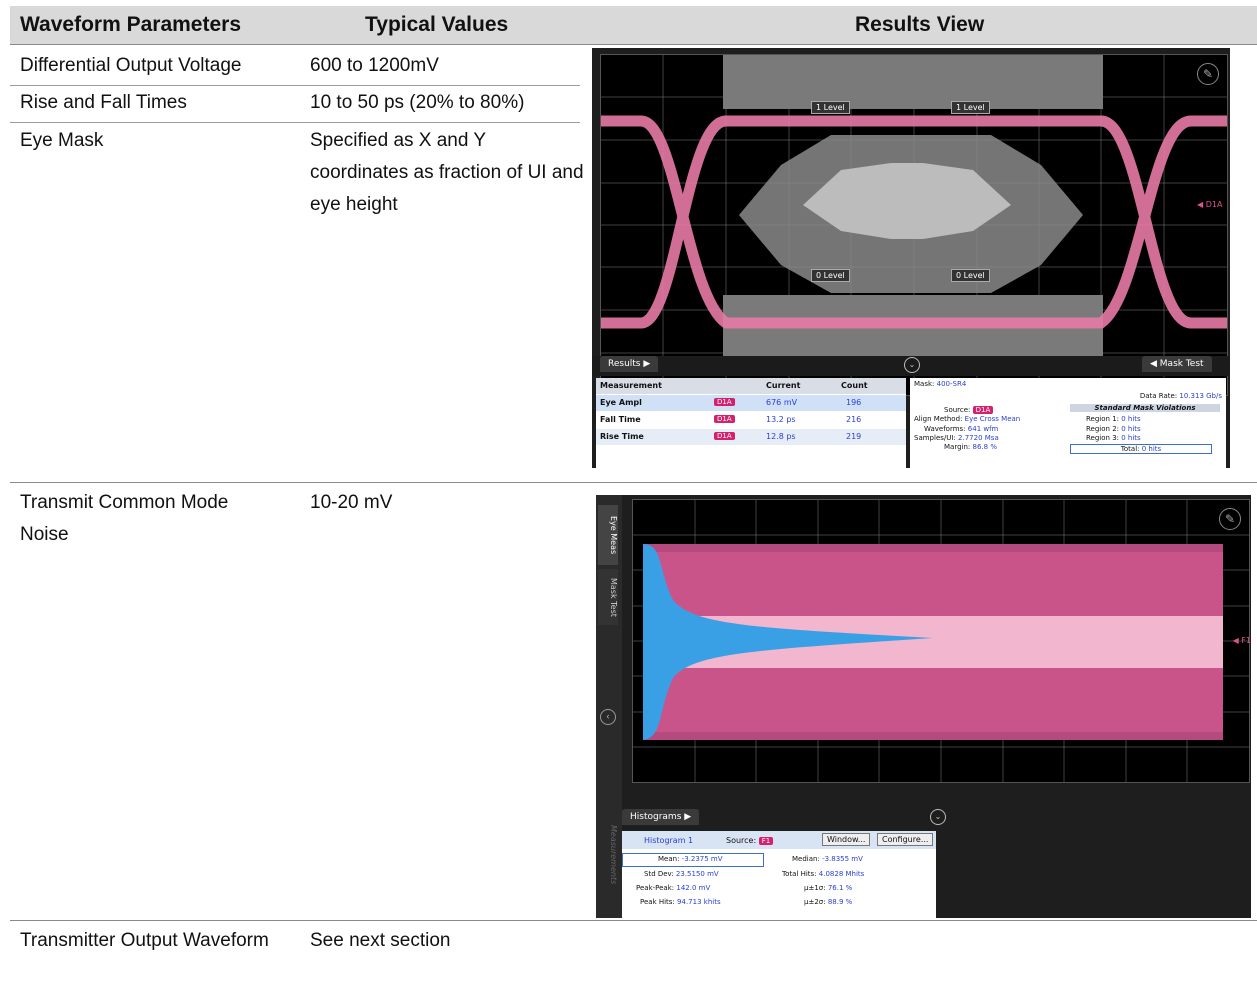 The height and width of the screenshot is (988, 1257). What do you see at coordinates (351, 502) in the screenshot?
I see `row-value: 10-20 mV` at bounding box center [351, 502].